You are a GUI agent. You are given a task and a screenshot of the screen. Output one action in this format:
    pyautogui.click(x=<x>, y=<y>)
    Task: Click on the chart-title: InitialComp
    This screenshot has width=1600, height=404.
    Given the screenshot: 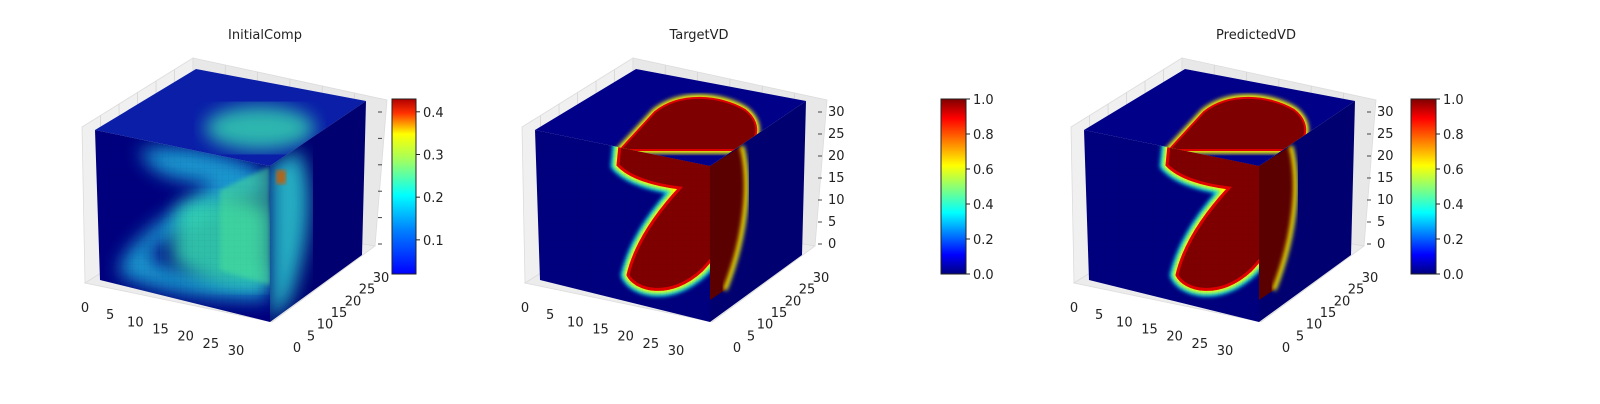 What is the action you would take?
    pyautogui.click(x=265, y=35)
    